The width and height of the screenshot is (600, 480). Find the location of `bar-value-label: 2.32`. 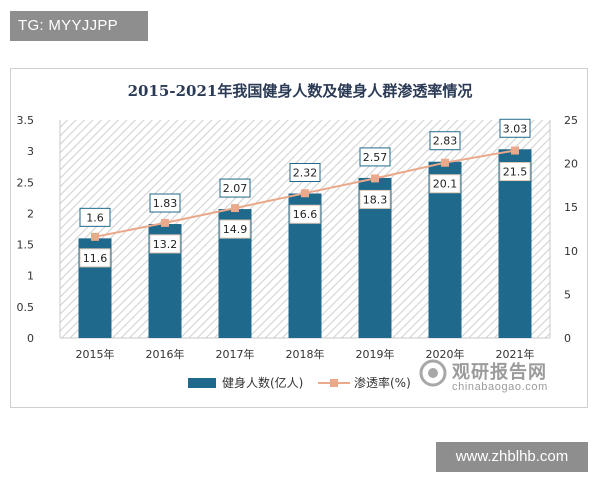

bar-value-label: 2.32 is located at coordinates (305, 172).